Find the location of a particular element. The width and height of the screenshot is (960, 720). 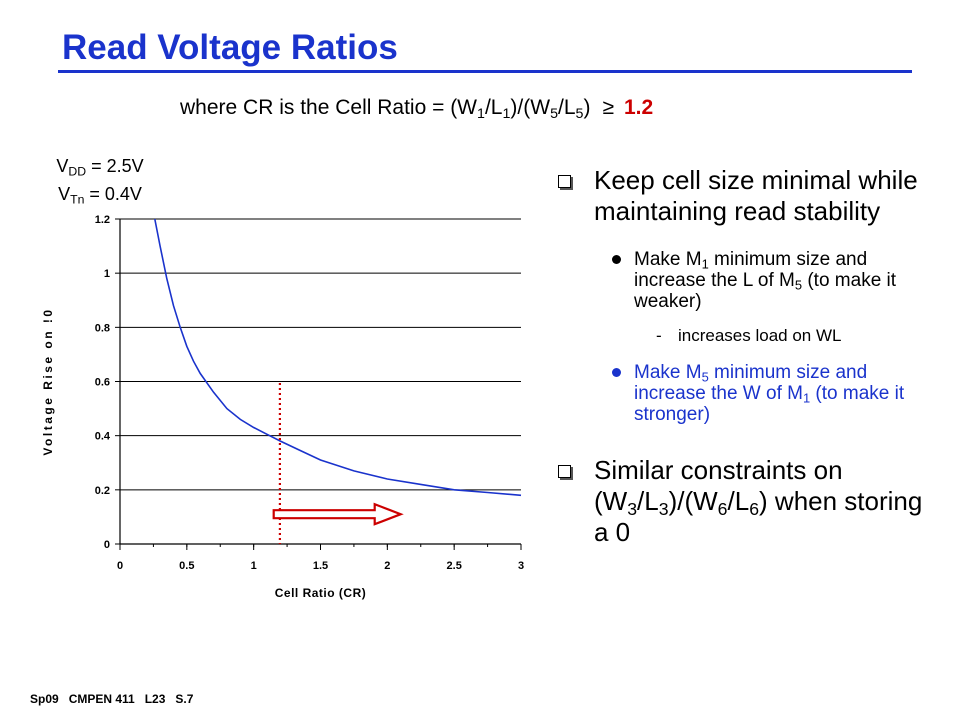

x-tick-label: 1.5 is located at coordinates (320, 566).